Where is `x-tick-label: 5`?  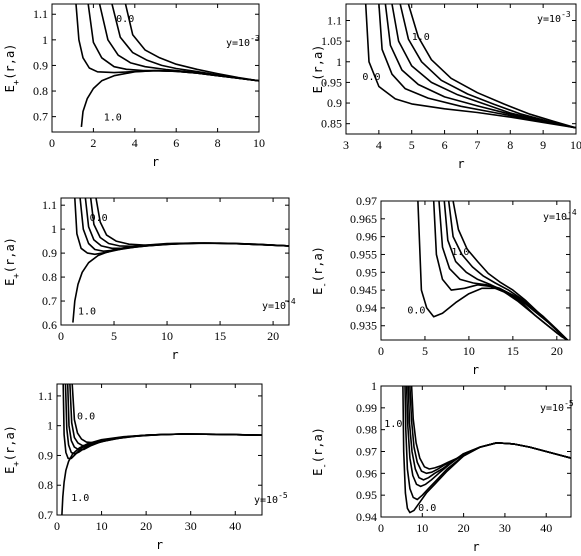
x-tick-label: 5 is located at coordinates (114, 336).